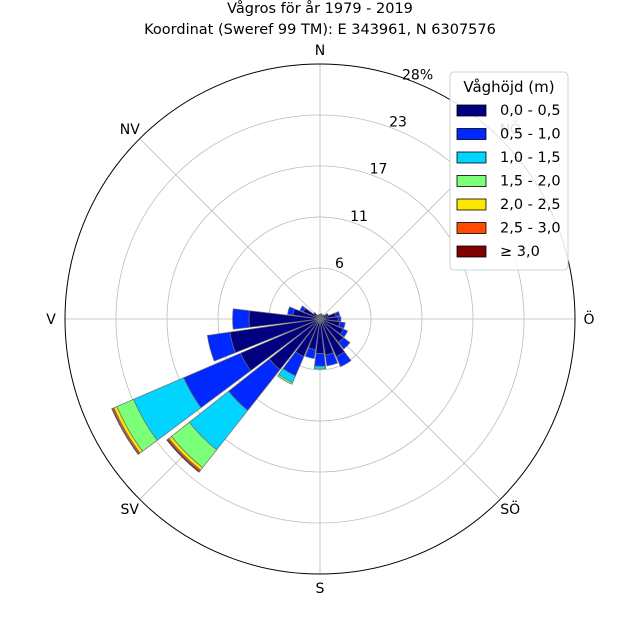 The width and height of the screenshot is (640, 640). I want to click on direction-label: Ö, so click(588, 319).